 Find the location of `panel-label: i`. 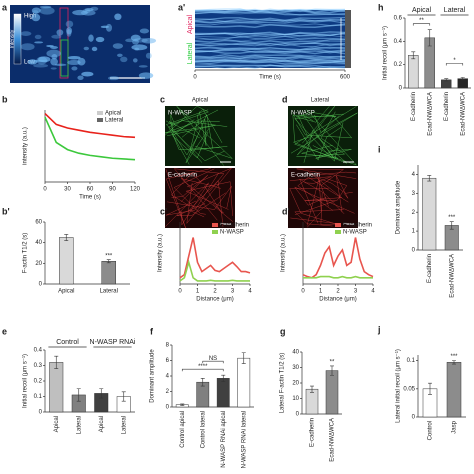

panel-label: i is located at coordinates (379, 149).